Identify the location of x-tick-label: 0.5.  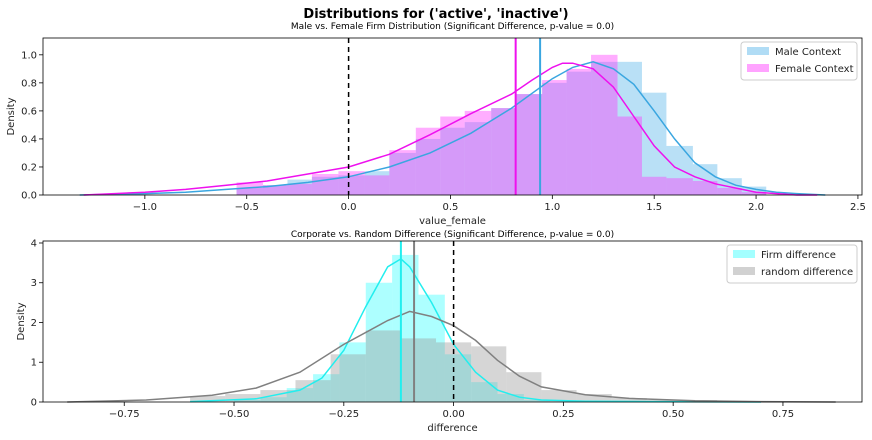
(451, 207).